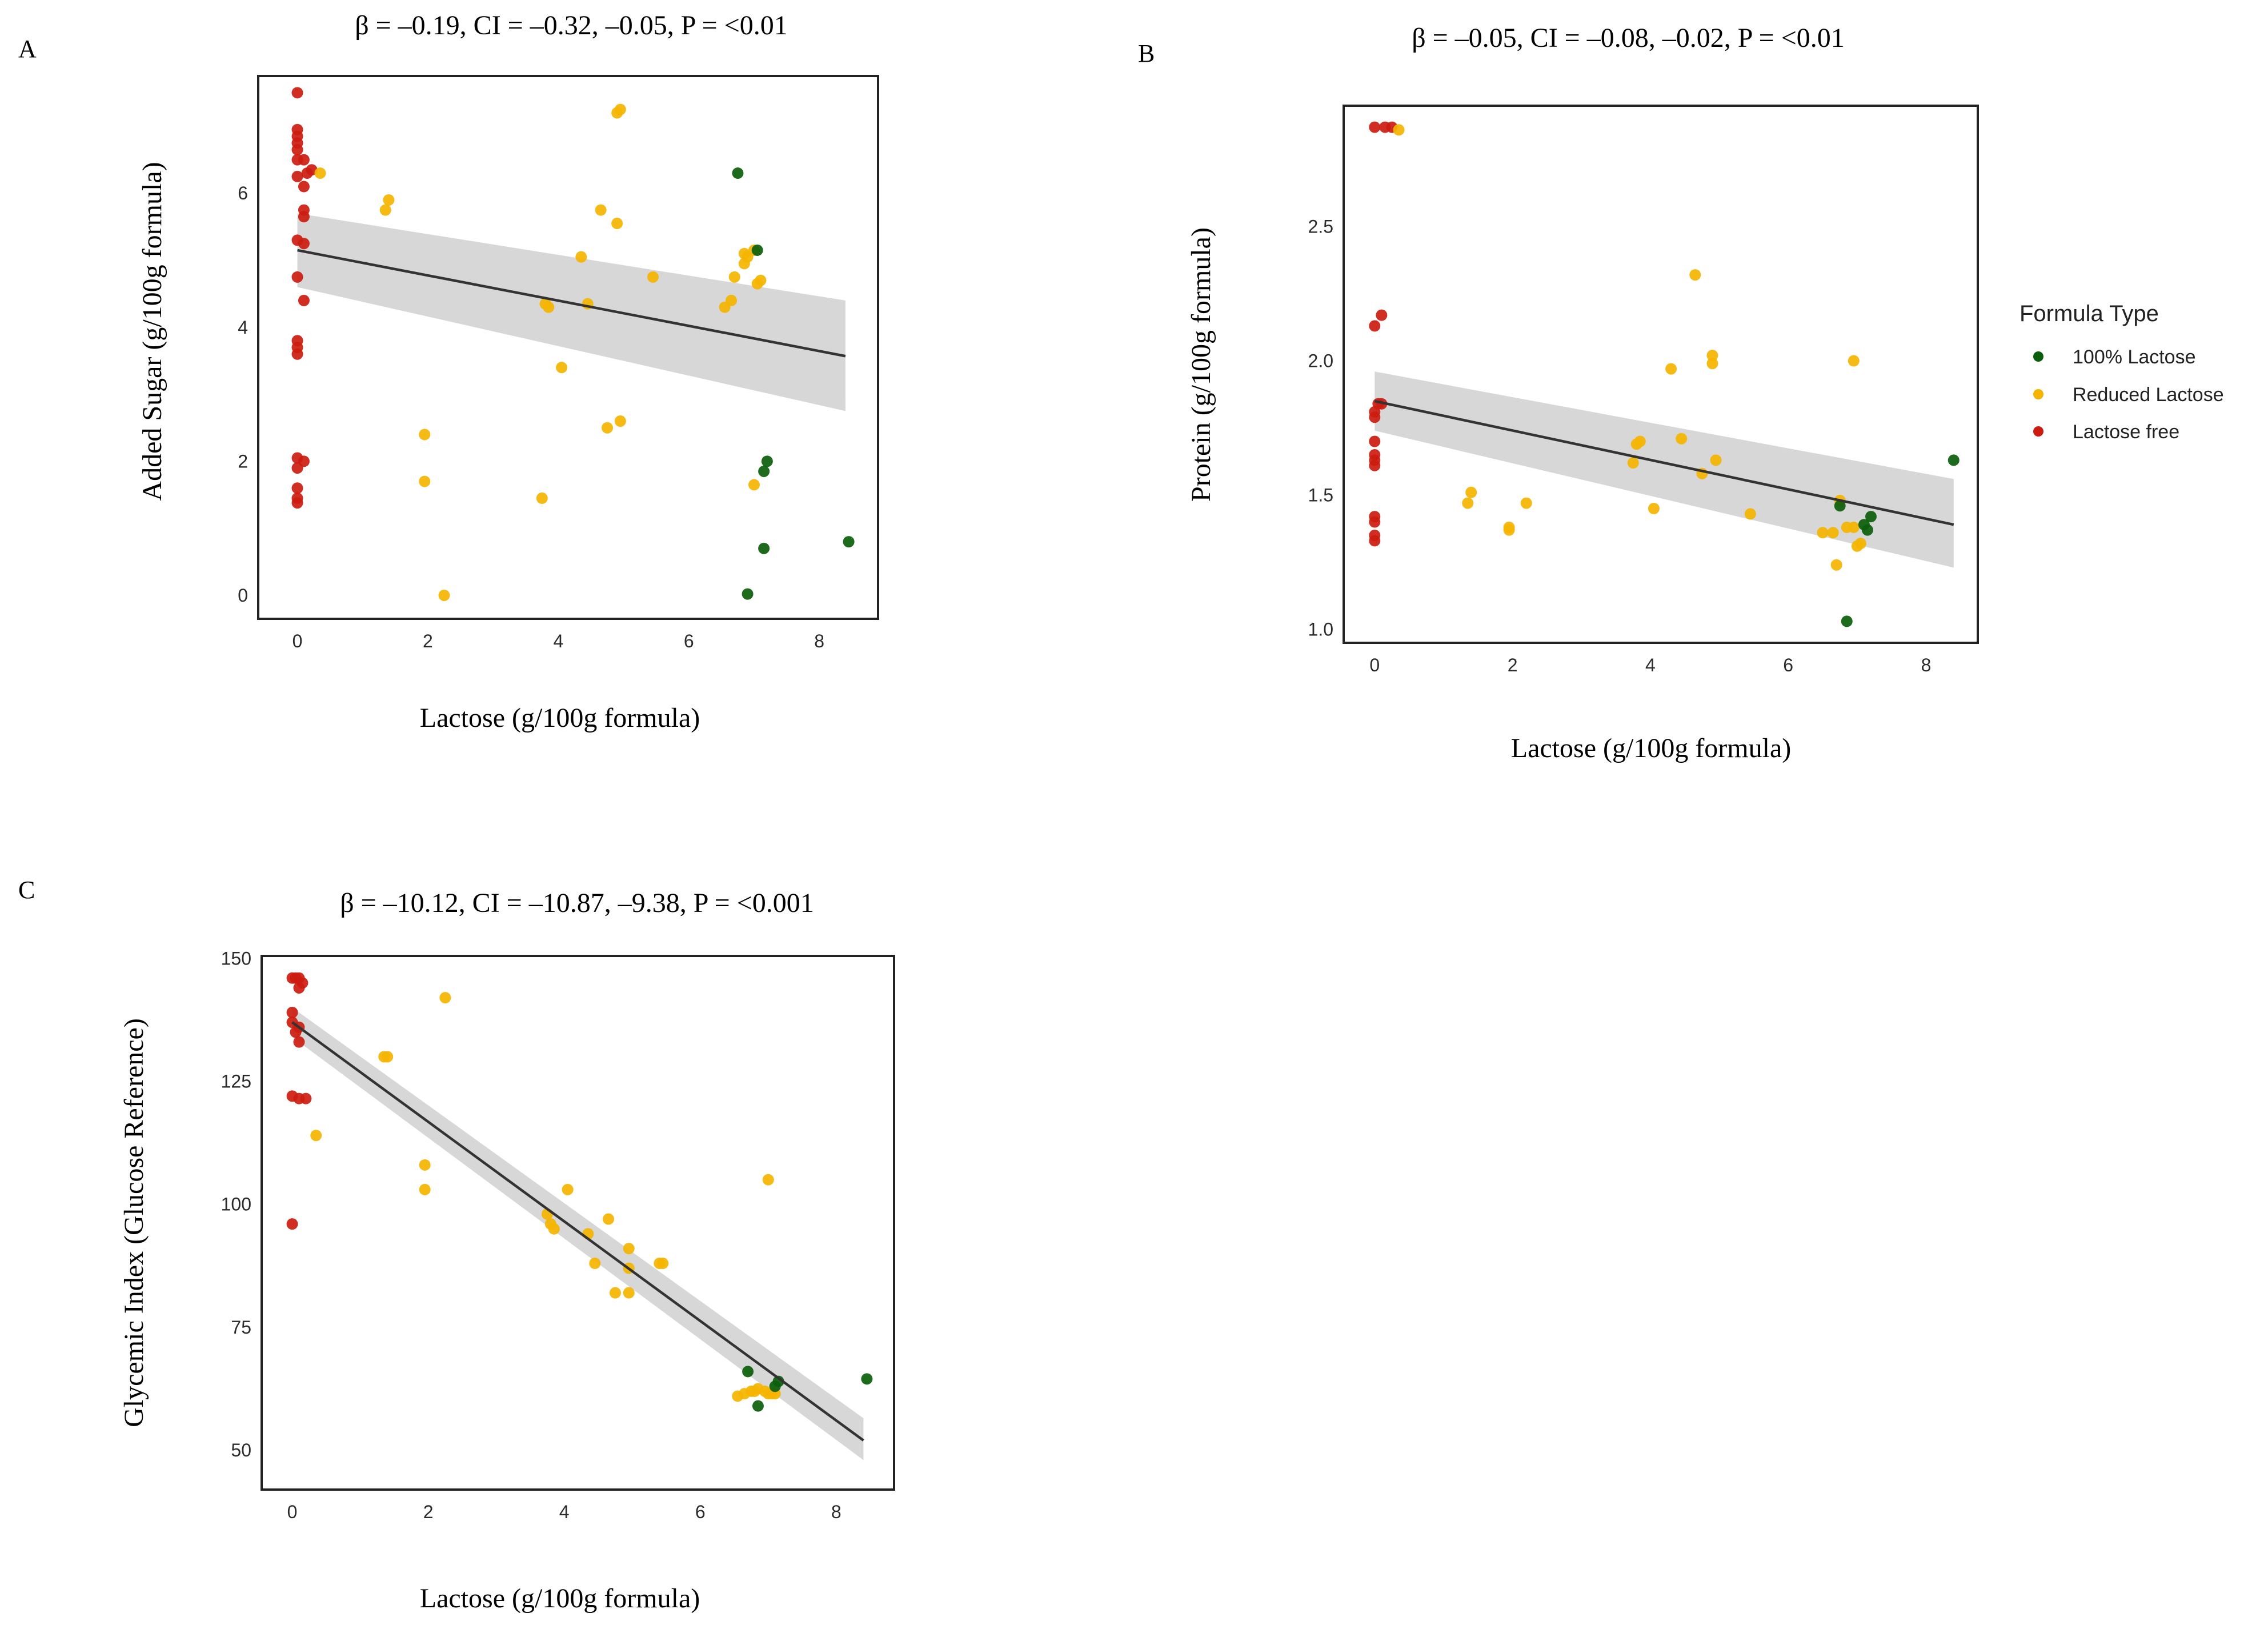 Image resolution: width=2268 pixels, height=1625 pixels. What do you see at coordinates (1320, 495) in the screenshot?
I see `y-tick-label: 1.5` at bounding box center [1320, 495].